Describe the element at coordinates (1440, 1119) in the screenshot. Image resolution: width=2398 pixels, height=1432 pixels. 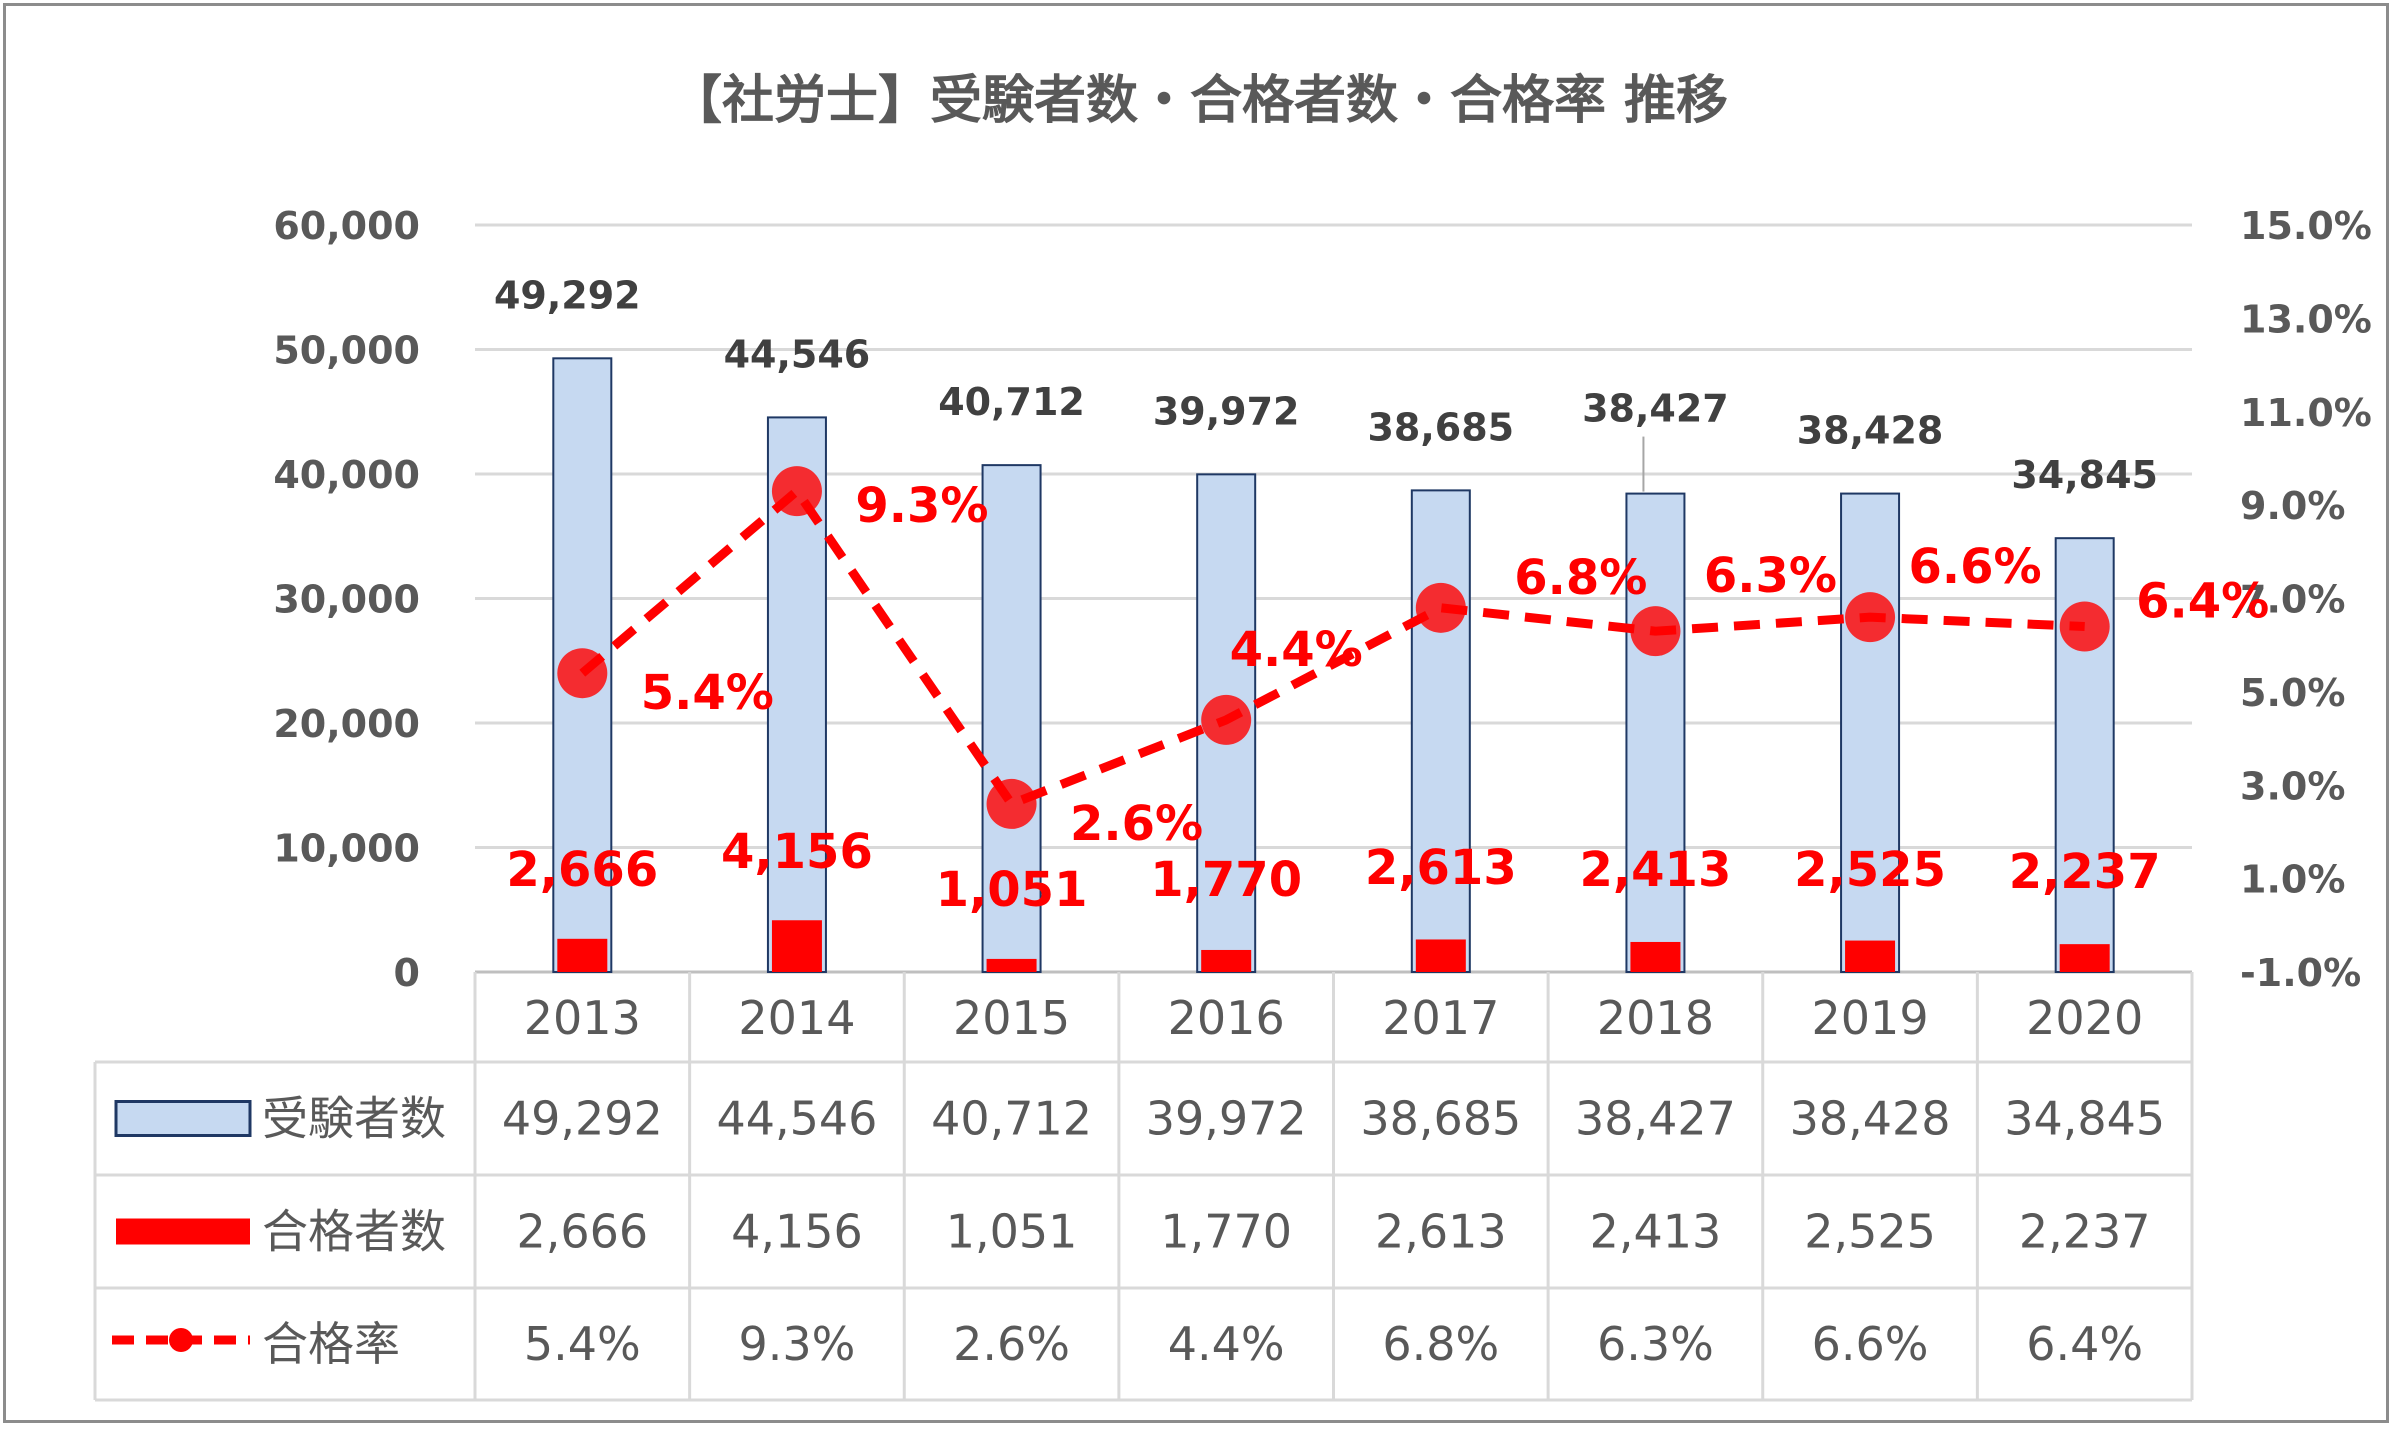
I see `table-cell: 38,685` at that location.